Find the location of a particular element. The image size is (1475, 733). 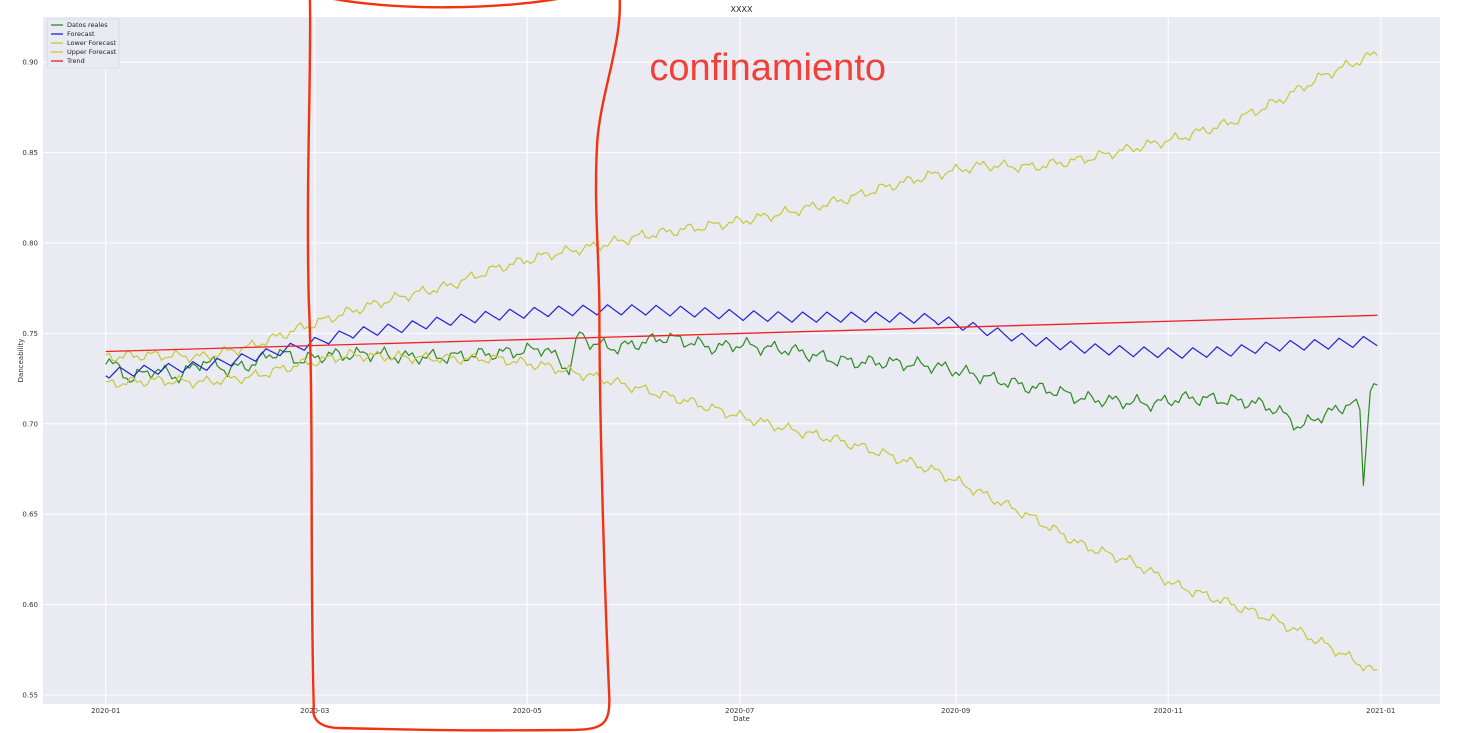

y-tick-label: 0.70 is located at coordinates (30, 424).